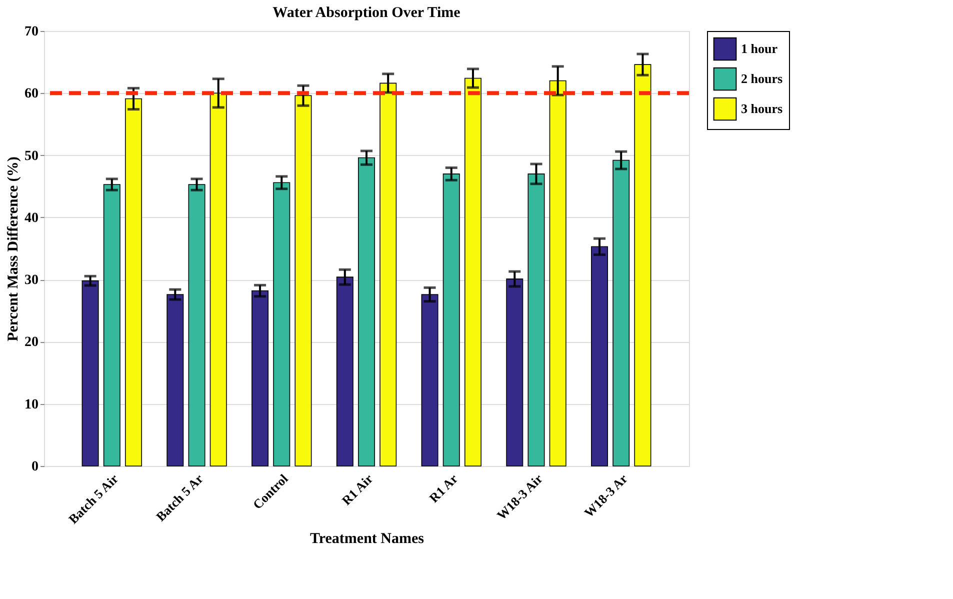 The height and width of the screenshot is (599, 953). I want to click on y-tick-label: 20, so click(31, 342).